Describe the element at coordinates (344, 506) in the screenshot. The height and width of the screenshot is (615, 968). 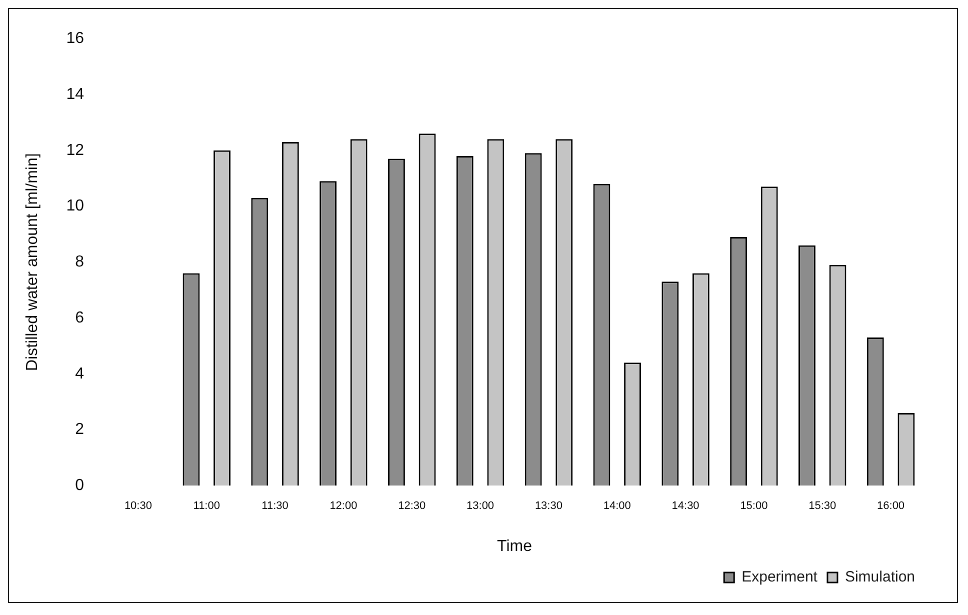
I see `x-tick-label: 12:00` at that location.